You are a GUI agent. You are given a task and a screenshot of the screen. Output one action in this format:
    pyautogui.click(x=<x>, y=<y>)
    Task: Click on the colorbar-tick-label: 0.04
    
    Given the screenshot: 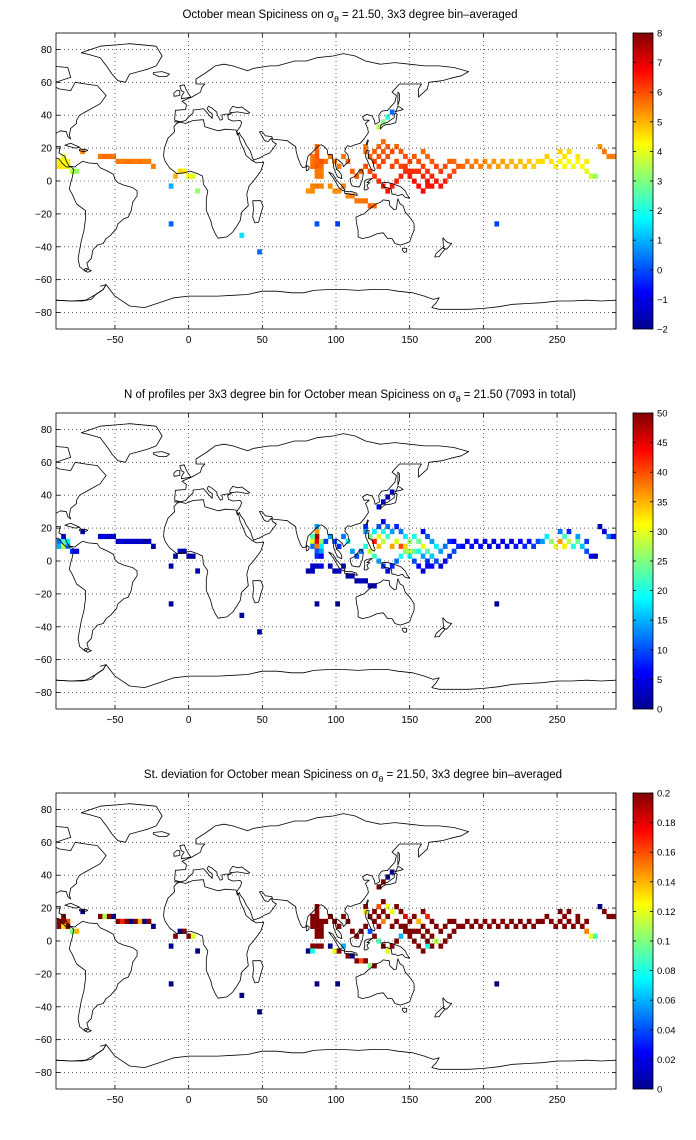 What is the action you would take?
    pyautogui.click(x=666, y=1030)
    